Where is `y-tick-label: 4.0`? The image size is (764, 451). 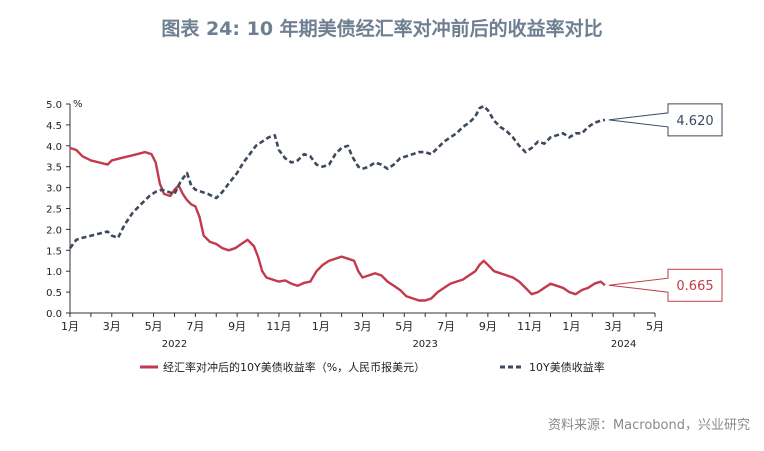
y-tick-label: 4.0 is located at coordinates (54, 147).